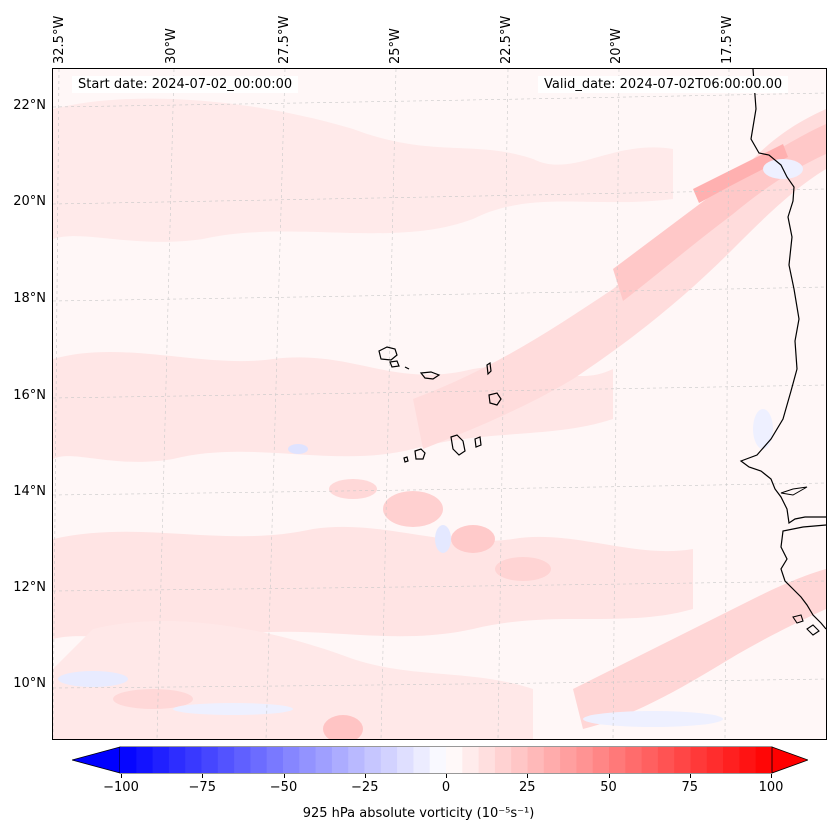 The image size is (837, 839). Describe the element at coordinates (394, 364) in the screenshot. I see `island-sao-vicente` at that location.